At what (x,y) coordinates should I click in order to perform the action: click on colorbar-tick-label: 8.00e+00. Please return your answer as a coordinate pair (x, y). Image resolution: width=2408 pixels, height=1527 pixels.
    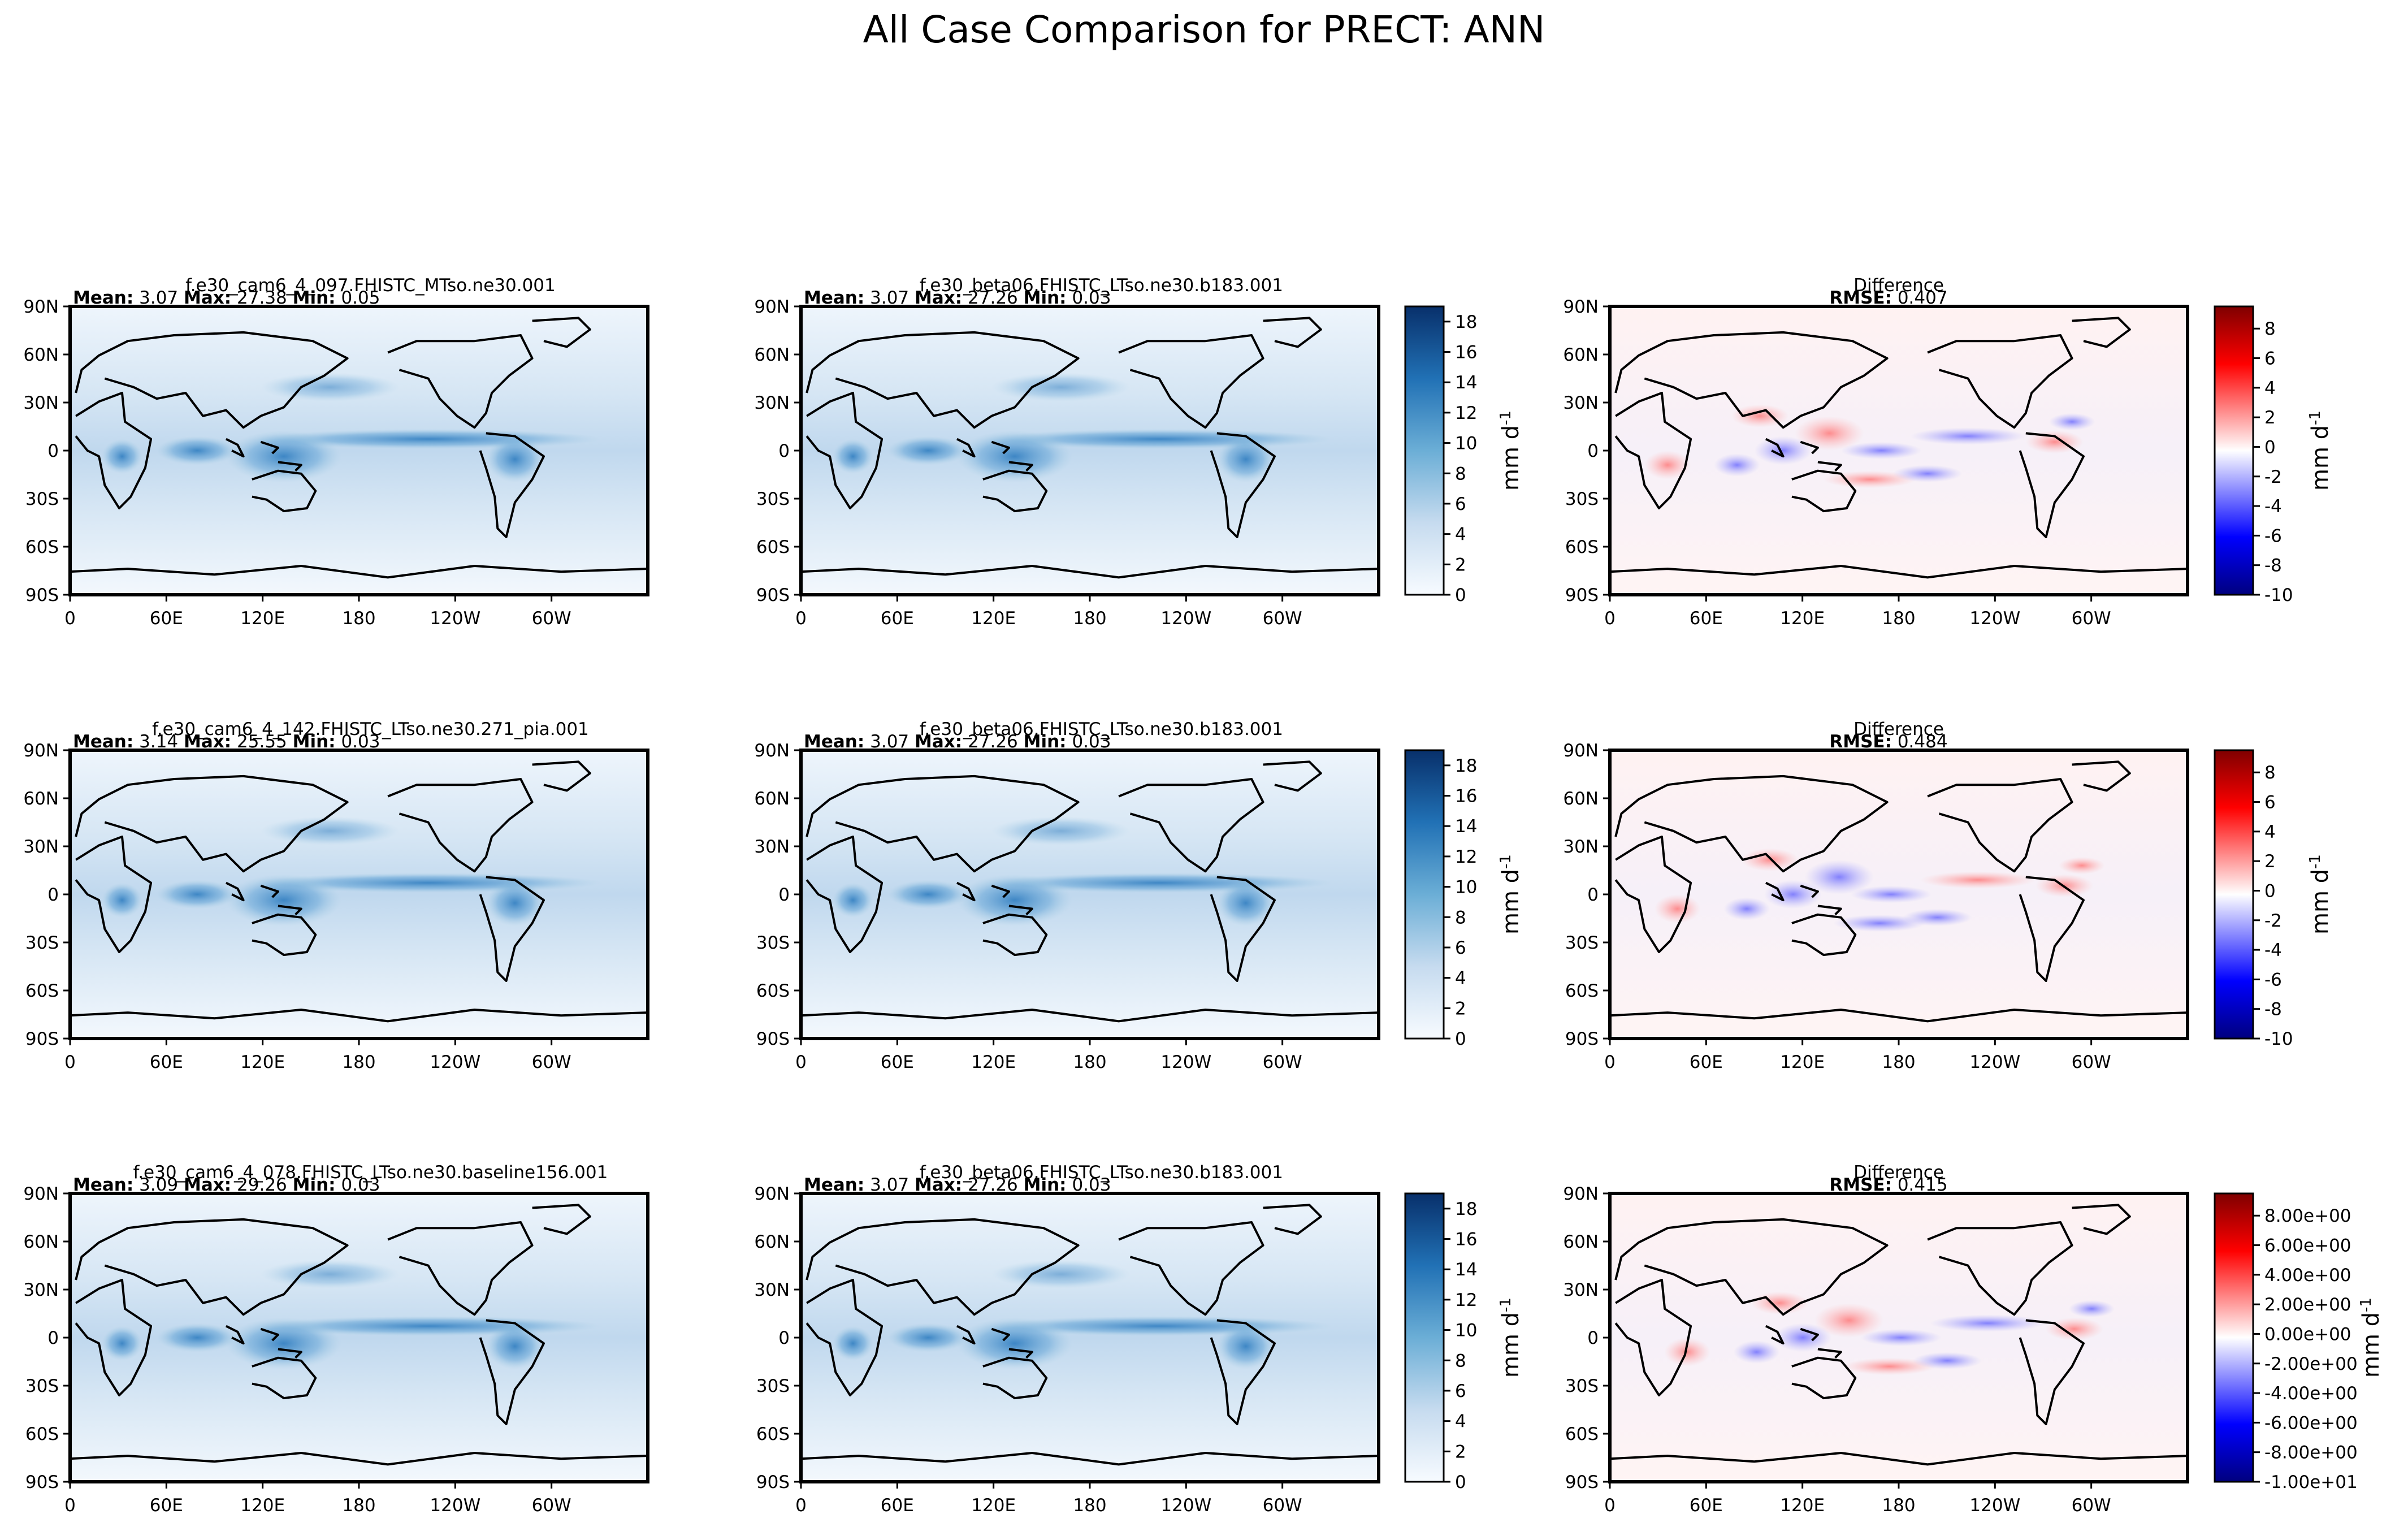
    Looking at the image, I should click on (2307, 1216).